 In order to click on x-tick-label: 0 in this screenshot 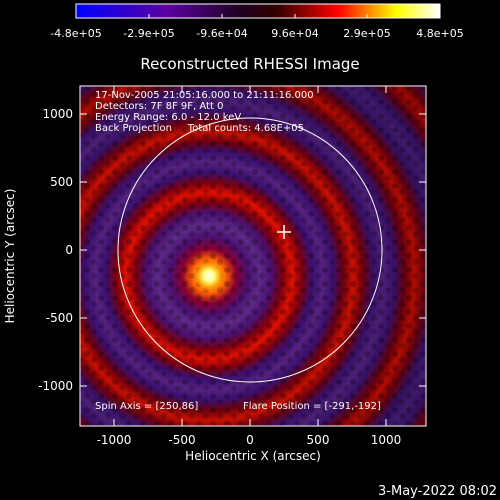, I will do `click(250, 440)`.